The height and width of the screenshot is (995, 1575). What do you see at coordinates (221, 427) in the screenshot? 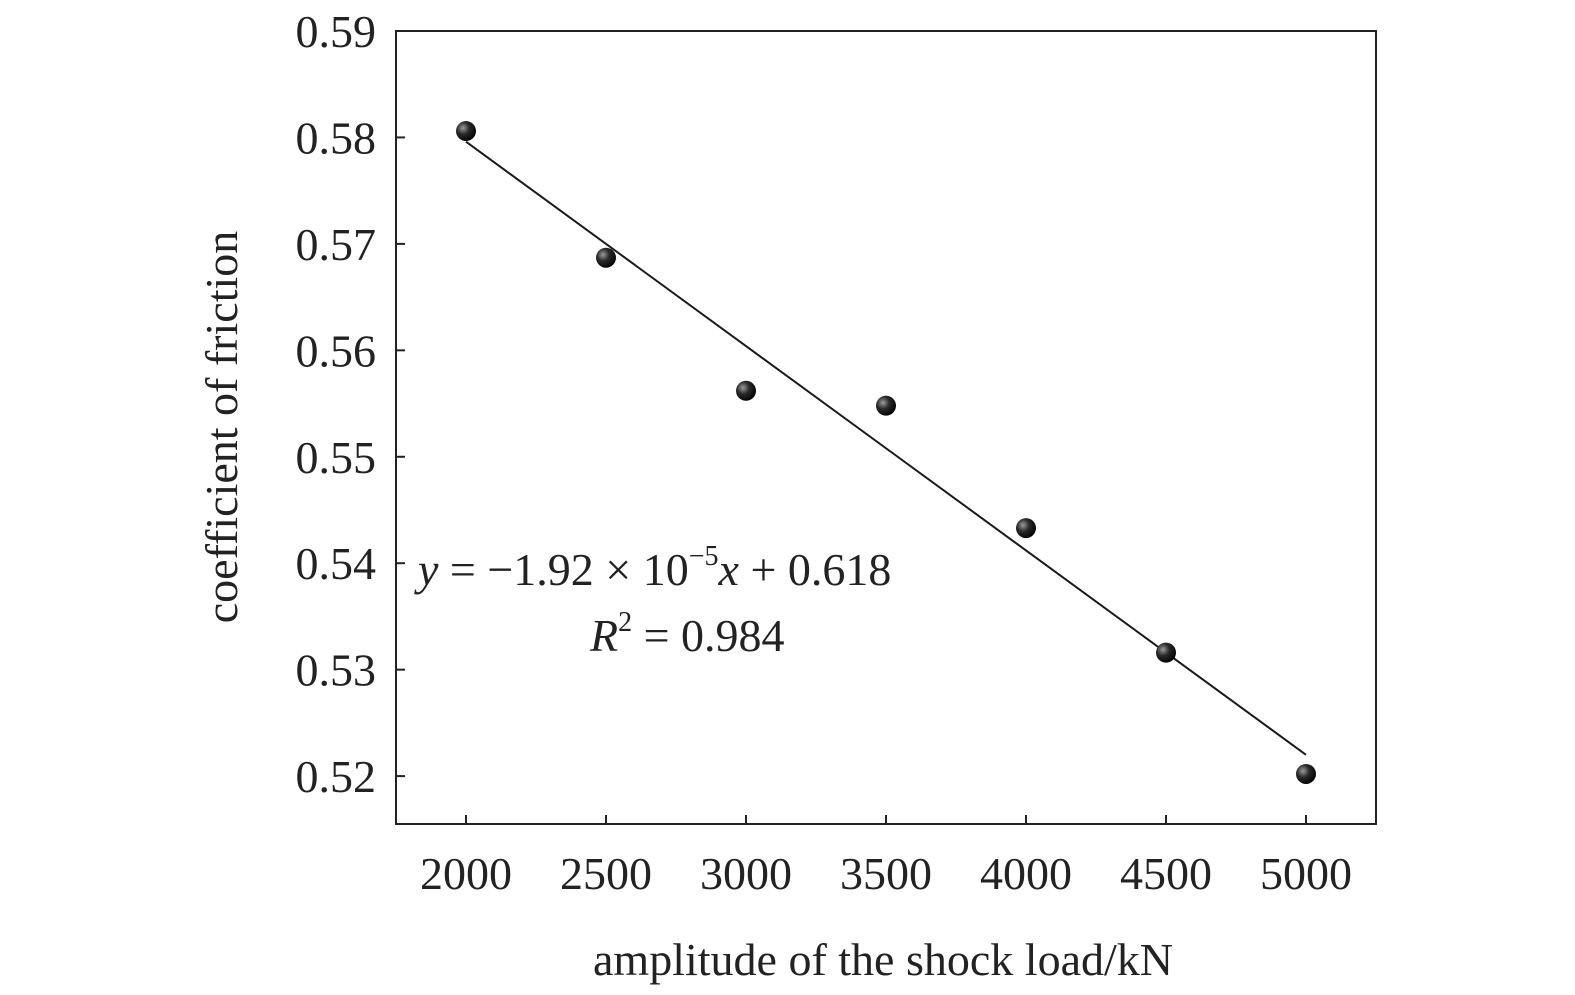
I see `y-axis-title: coefficient of friction` at bounding box center [221, 427].